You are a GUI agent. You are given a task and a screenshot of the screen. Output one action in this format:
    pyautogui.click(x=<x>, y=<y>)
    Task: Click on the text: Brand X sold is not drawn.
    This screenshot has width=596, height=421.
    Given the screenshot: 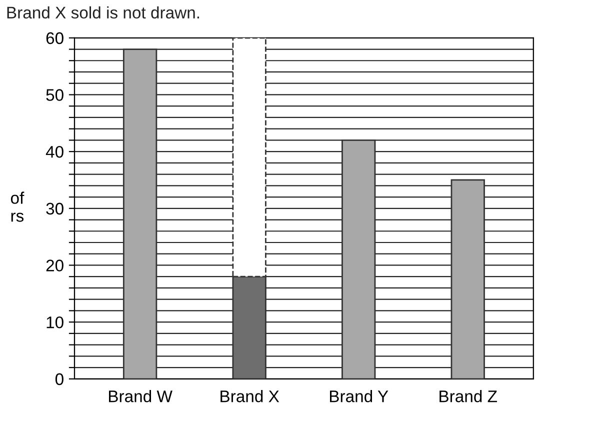 What is the action you would take?
    pyautogui.click(x=103, y=12)
    